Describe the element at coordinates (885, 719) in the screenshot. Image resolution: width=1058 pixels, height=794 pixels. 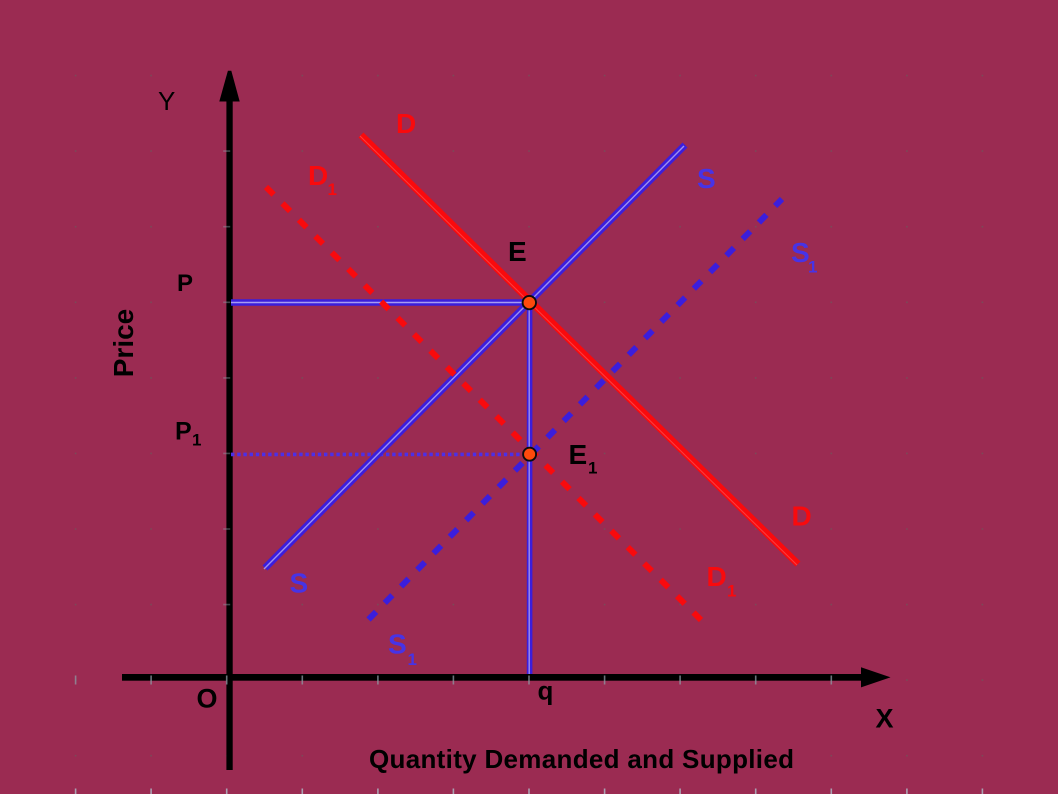
I see `svg-text: X` at that location.